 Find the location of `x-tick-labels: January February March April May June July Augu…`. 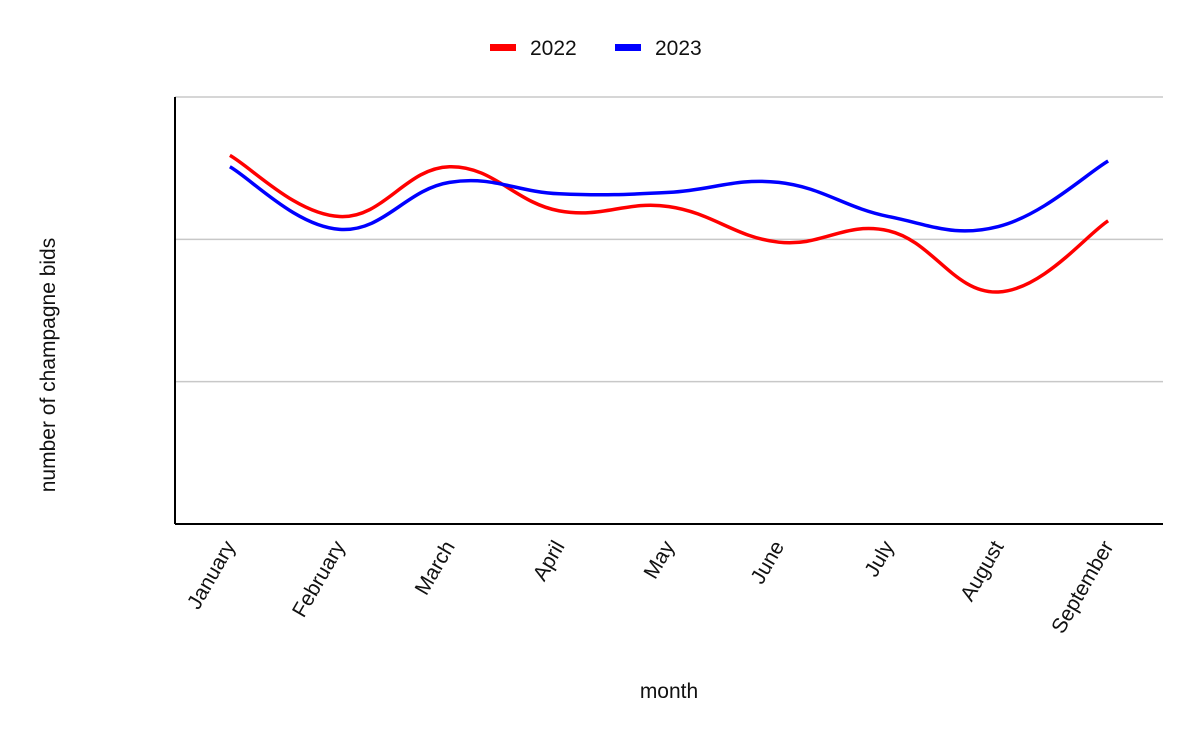

x-tick-labels: January February March April May June July Augu… is located at coordinates (651, 587).